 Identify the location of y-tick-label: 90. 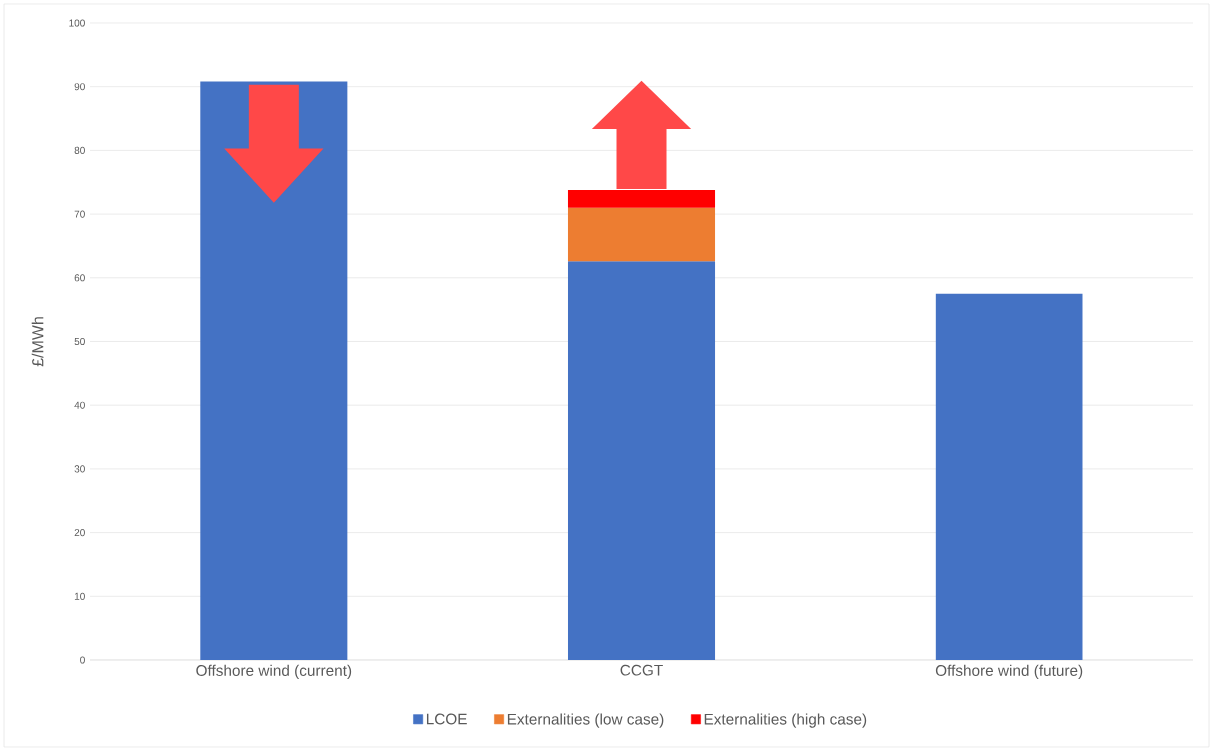
(79, 87).